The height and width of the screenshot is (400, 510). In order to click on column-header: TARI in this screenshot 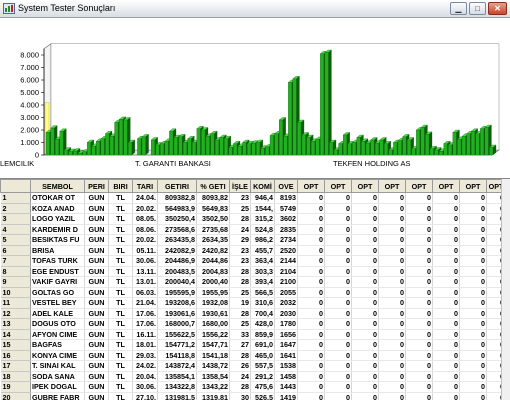, I will do `click(145, 186)`.